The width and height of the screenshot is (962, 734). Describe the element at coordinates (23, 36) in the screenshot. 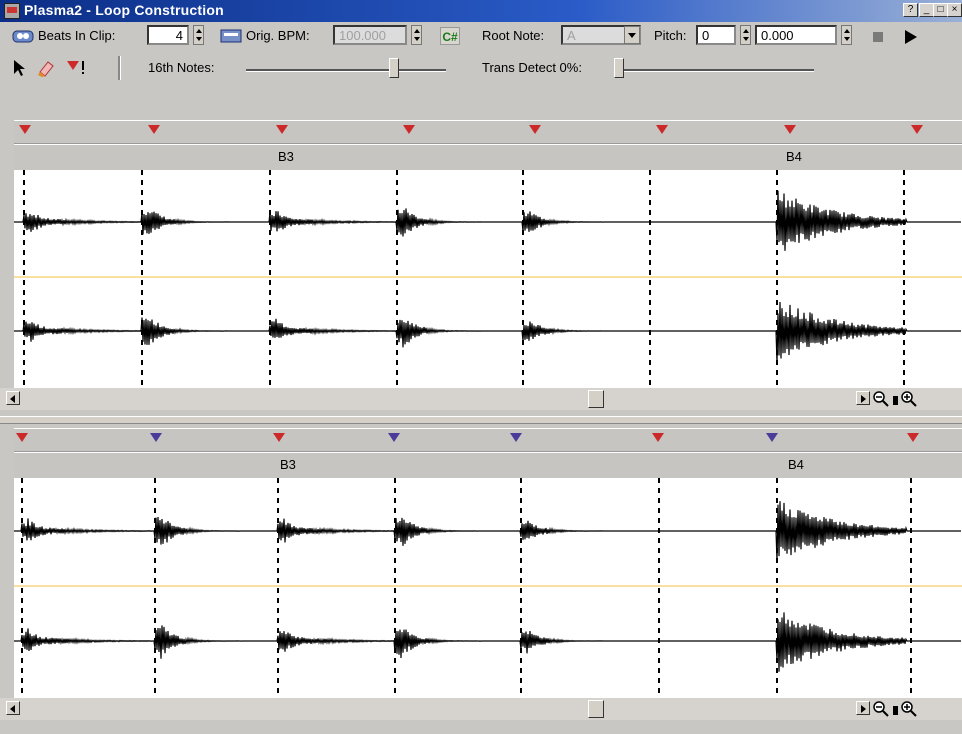

I see `loop-enable-icon` at that location.